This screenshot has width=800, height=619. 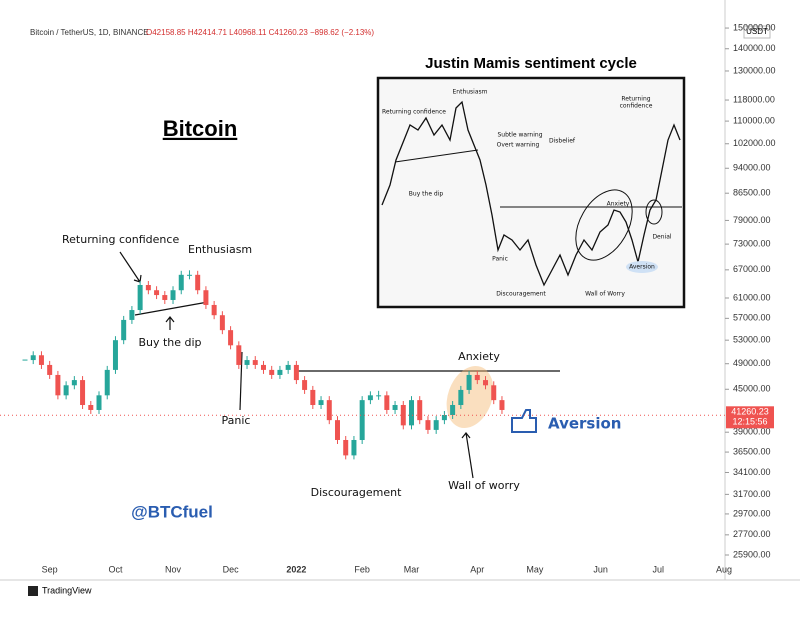 I want to click on y-tick-label: 150000.00, so click(x=754, y=27).